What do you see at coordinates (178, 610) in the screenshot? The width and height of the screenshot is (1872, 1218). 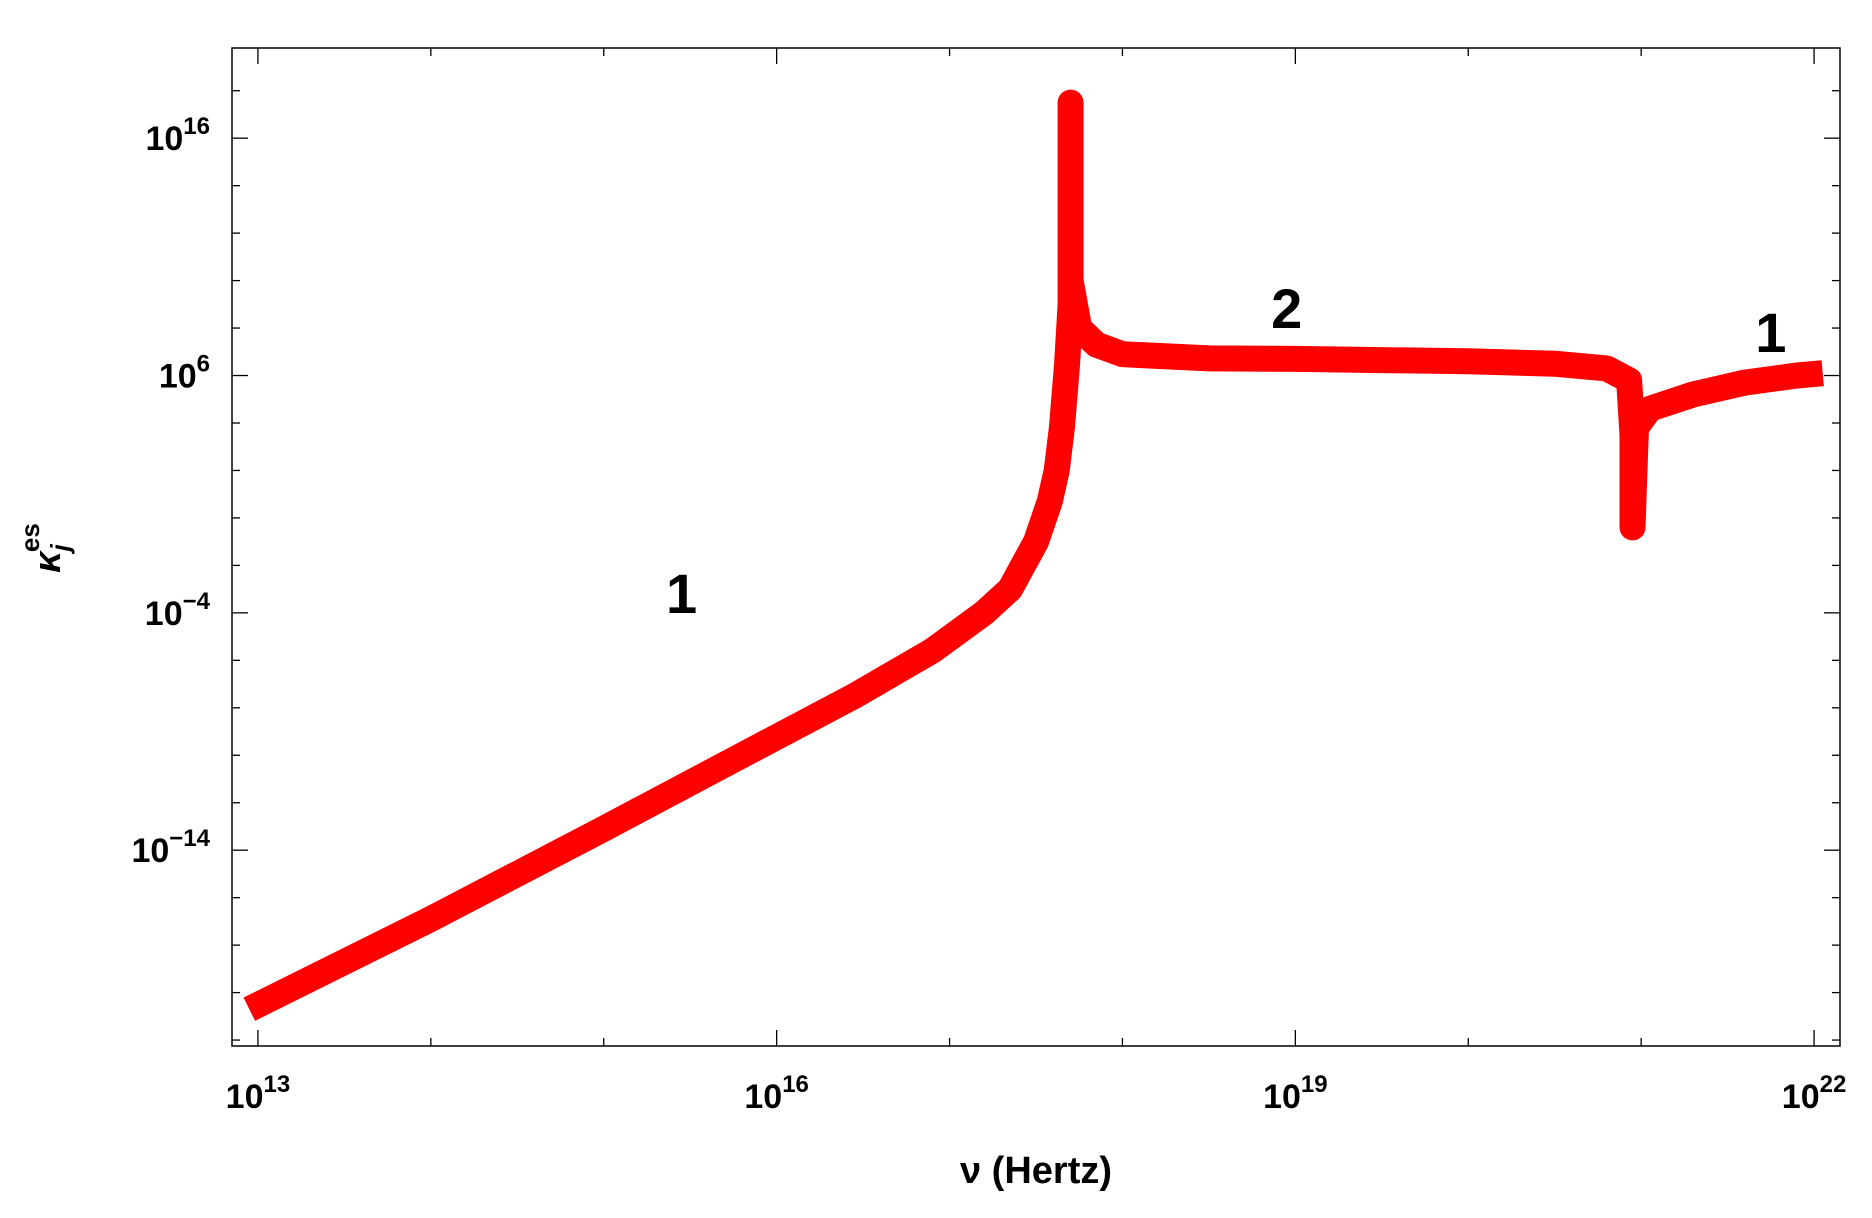 I see `y-tick-label: 10⁻⁴` at bounding box center [178, 610].